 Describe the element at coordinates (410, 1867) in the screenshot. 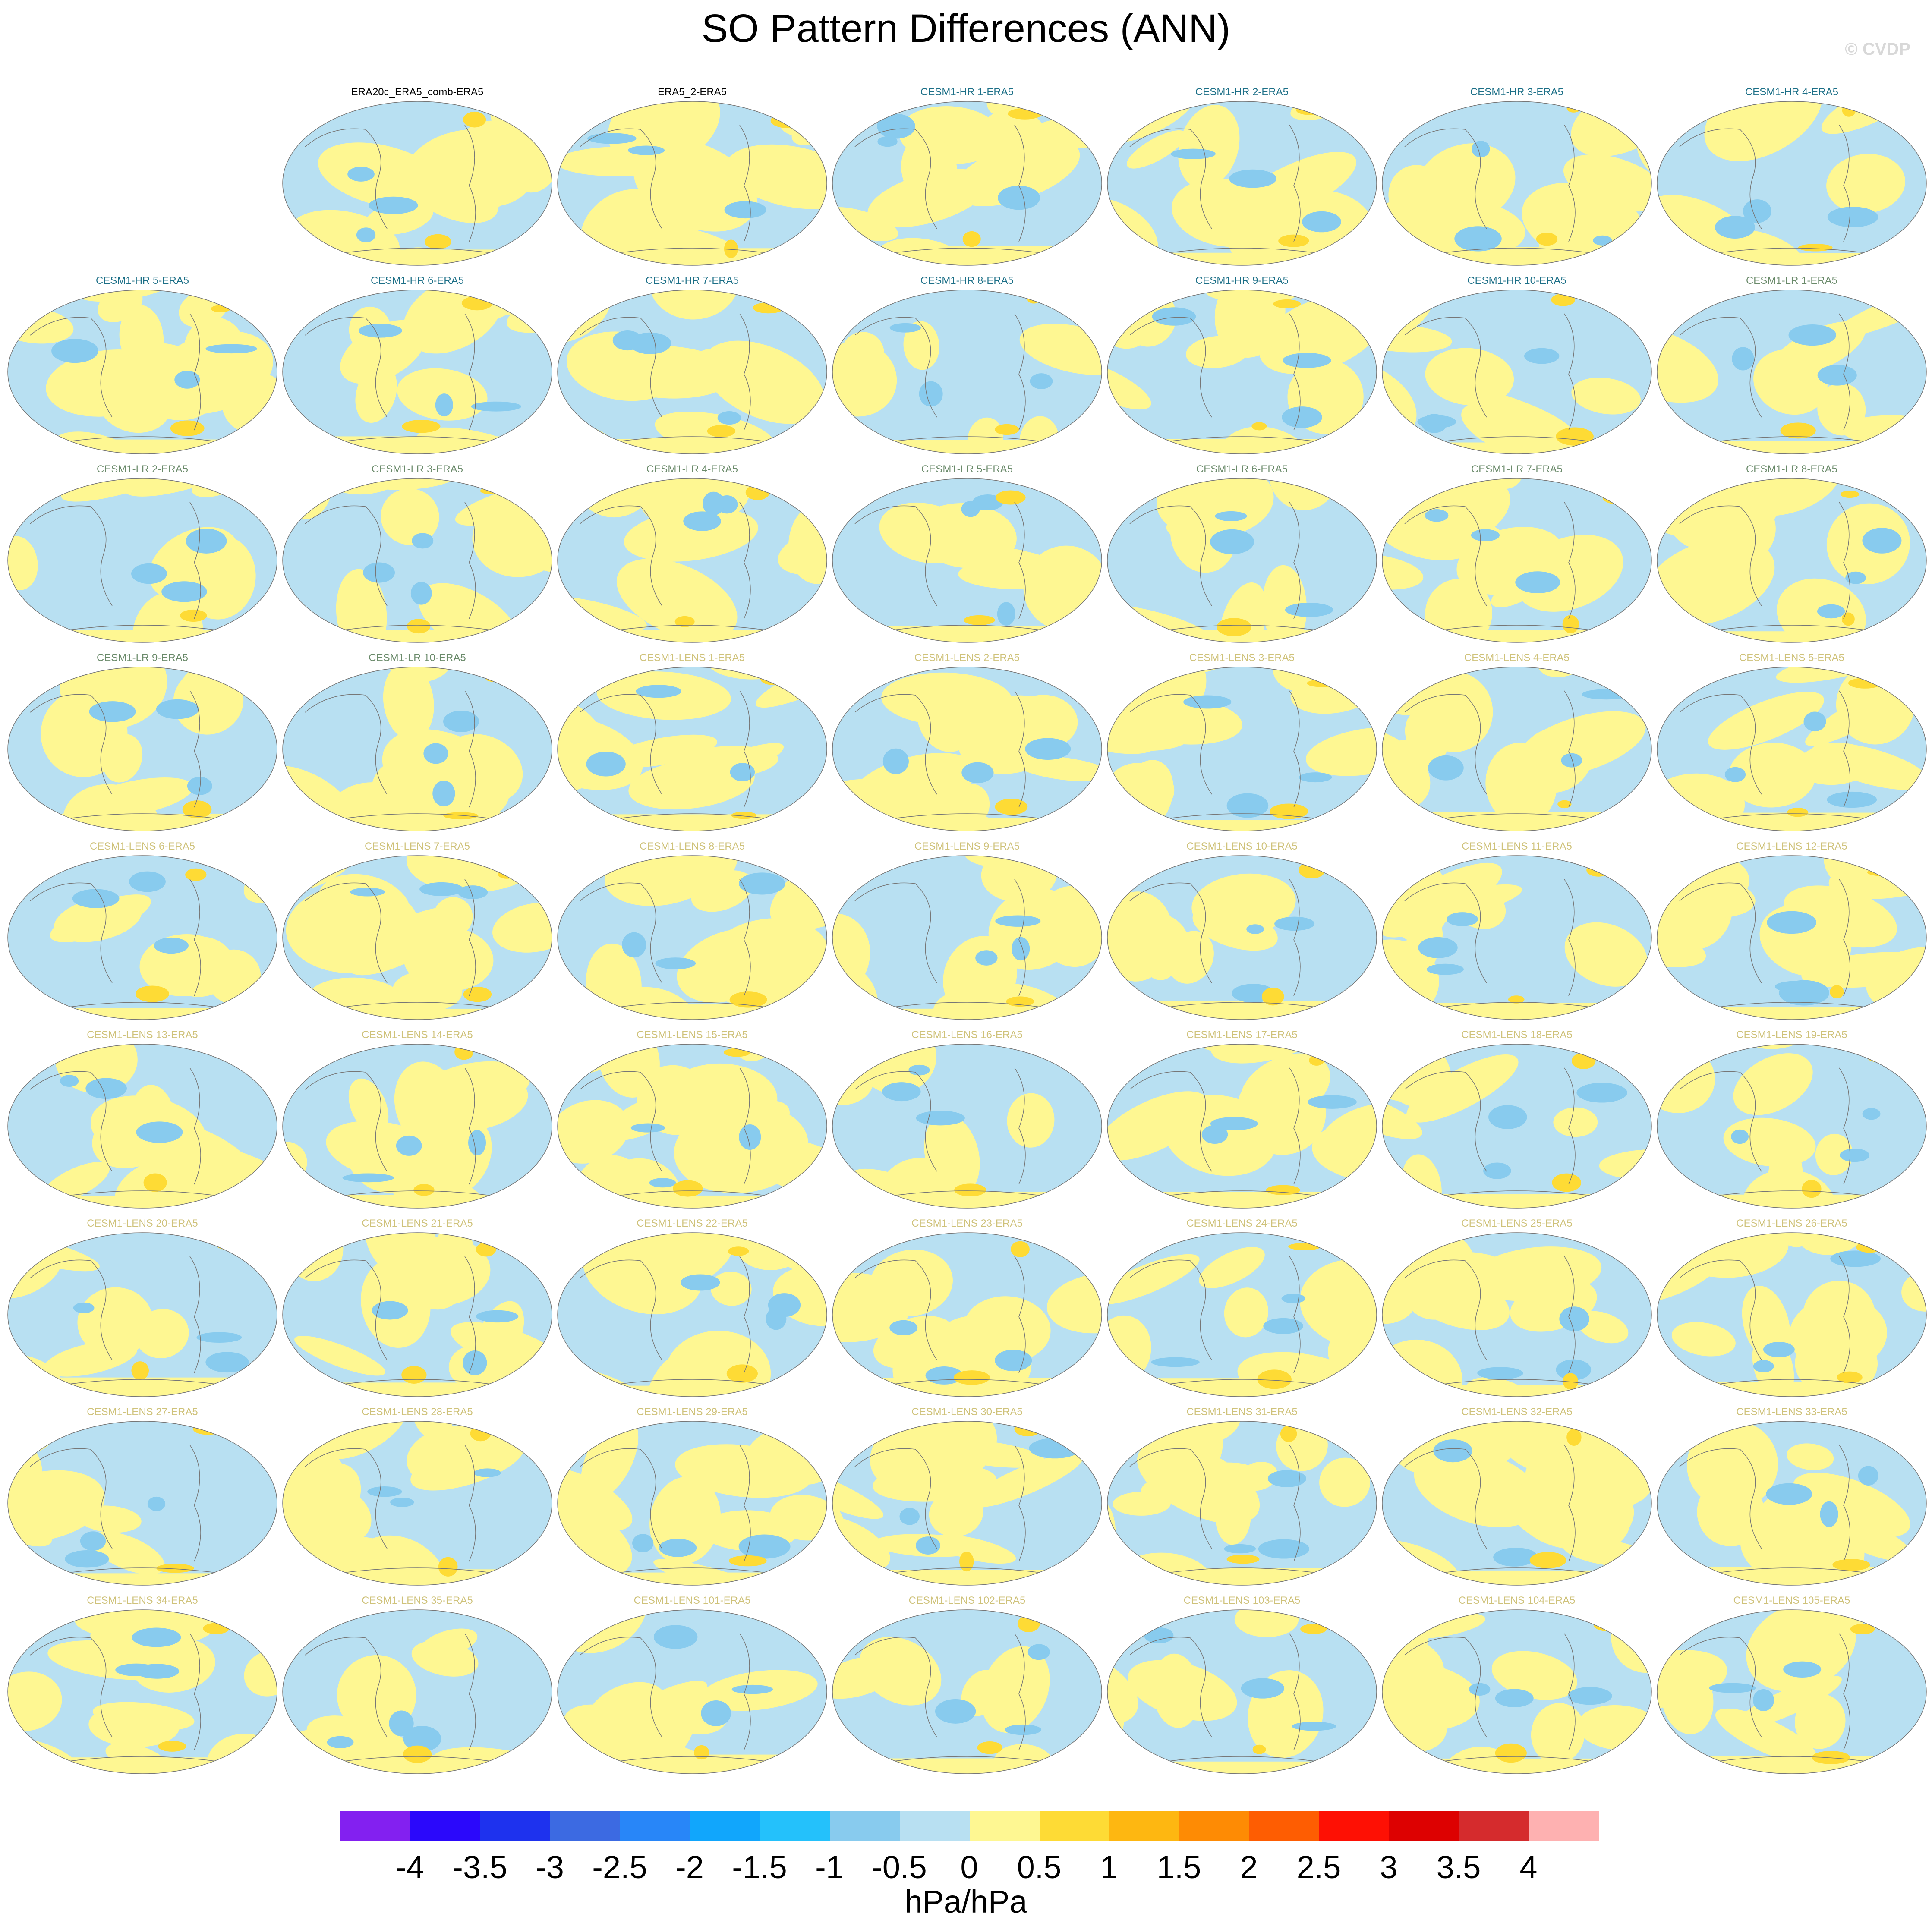

I see `colorbar-tick-label: -4` at that location.